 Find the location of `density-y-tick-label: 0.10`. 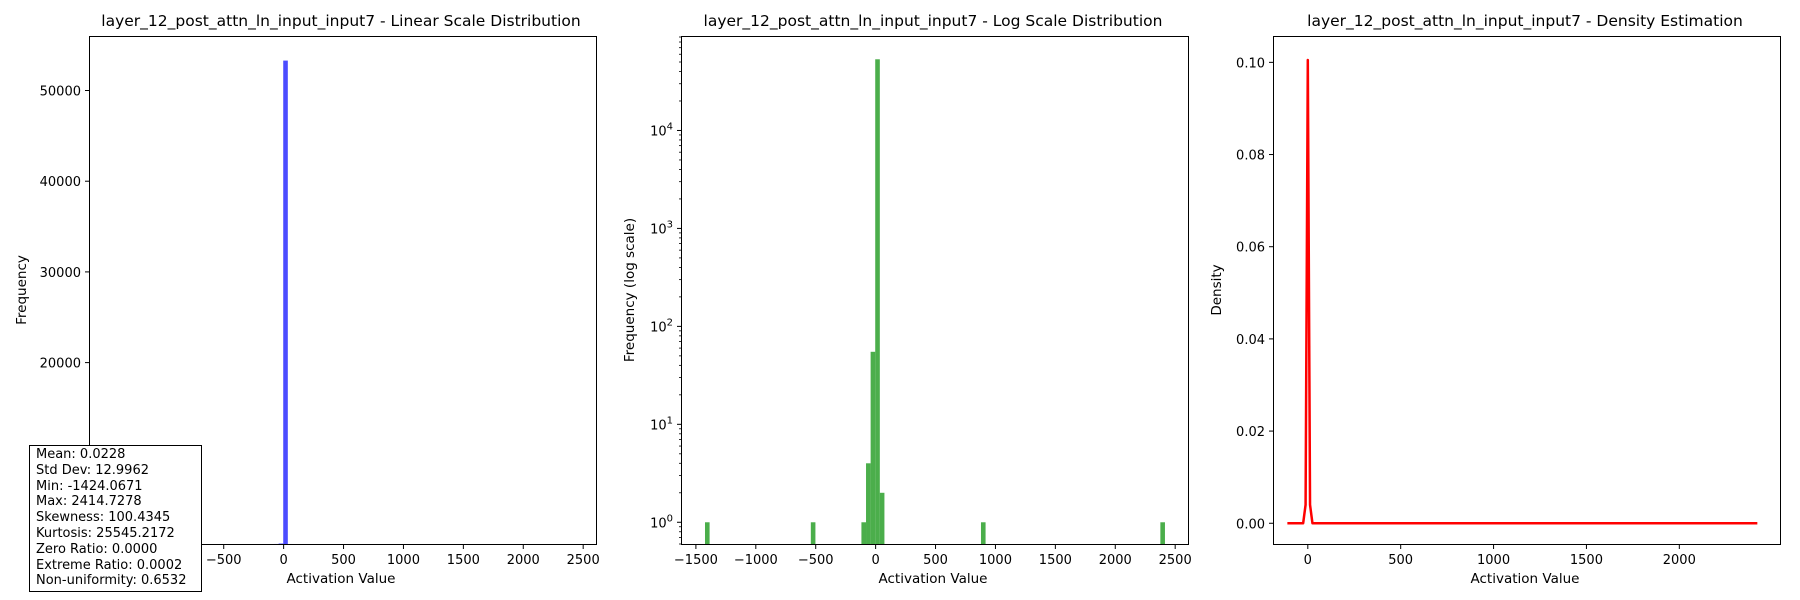

density-y-tick-label: 0.10 is located at coordinates (1250, 63).